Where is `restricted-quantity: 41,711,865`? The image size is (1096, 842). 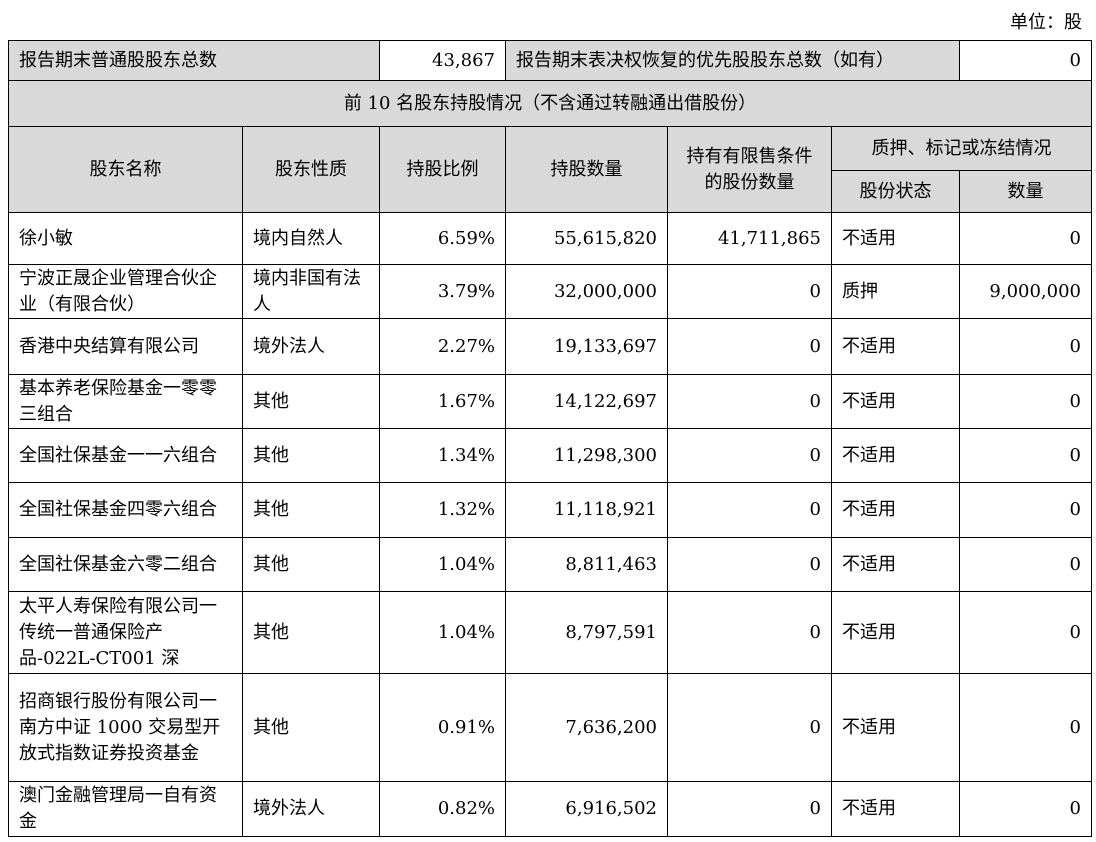
restricted-quantity: 41,711,865 is located at coordinates (749, 238).